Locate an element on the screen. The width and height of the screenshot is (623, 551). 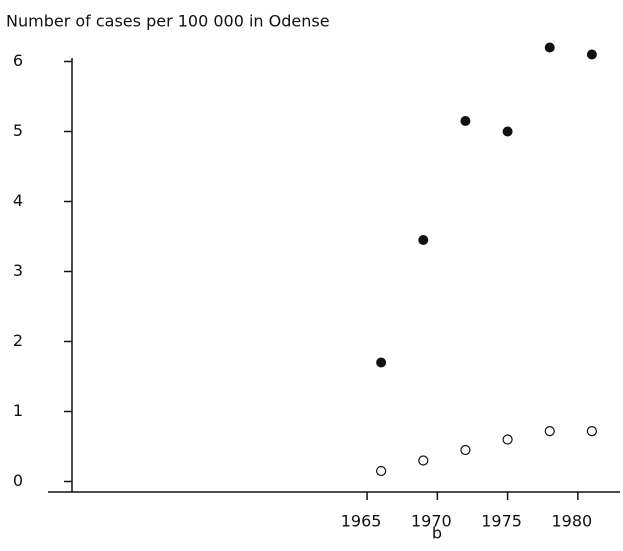
y-tick-label: 5 is located at coordinates (18, 130).